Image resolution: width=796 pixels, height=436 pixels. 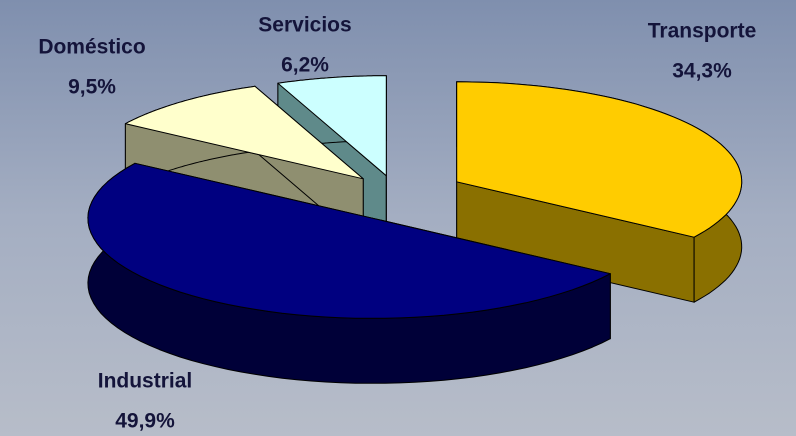 I want to click on slice-label: Doméstico, so click(x=91, y=47).